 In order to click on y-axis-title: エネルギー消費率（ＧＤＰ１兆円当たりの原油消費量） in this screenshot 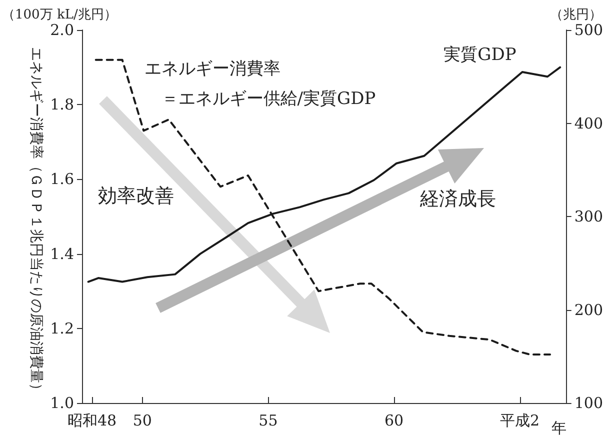, I will do `click(36, 222)`.